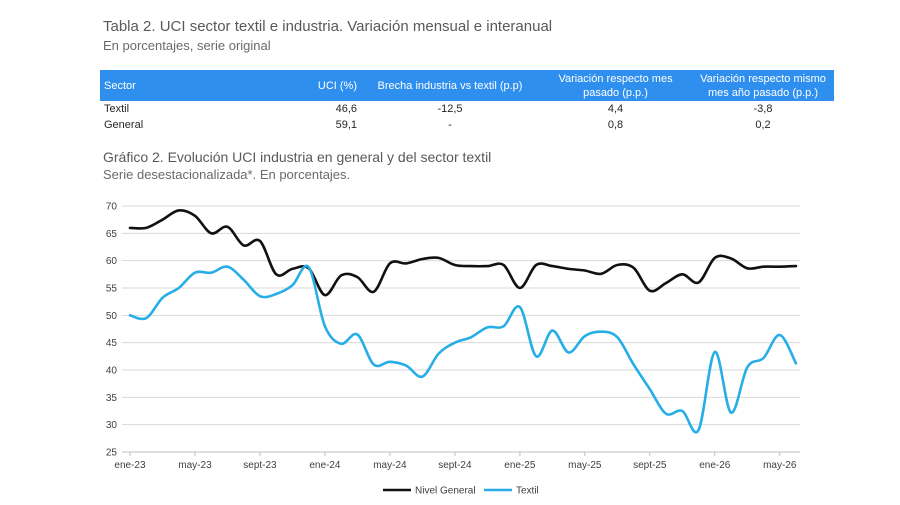 The image size is (900, 505). Describe the element at coordinates (520, 465) in the screenshot. I see `x-tick-label: ene-25` at that location.